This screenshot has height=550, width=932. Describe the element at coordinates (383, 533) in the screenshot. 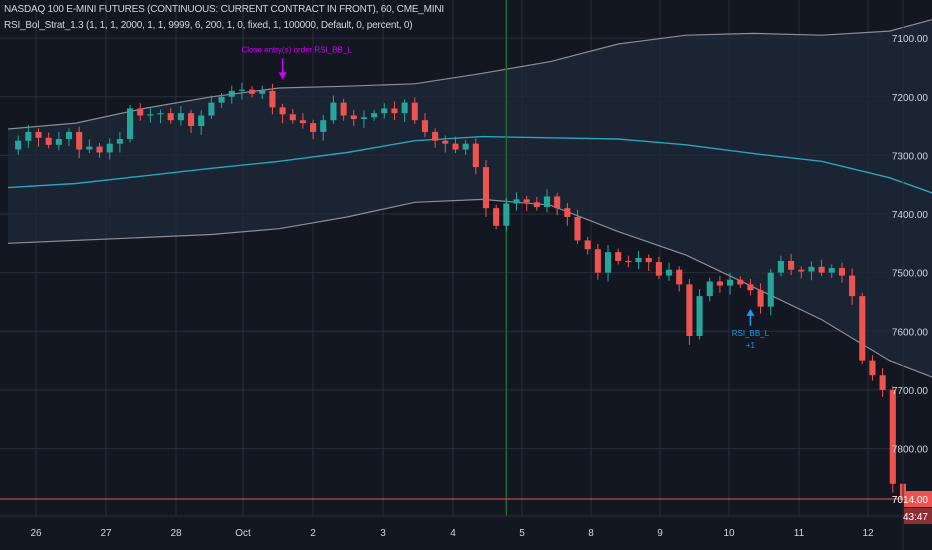

I see `time-tick-label: 3` at that location.